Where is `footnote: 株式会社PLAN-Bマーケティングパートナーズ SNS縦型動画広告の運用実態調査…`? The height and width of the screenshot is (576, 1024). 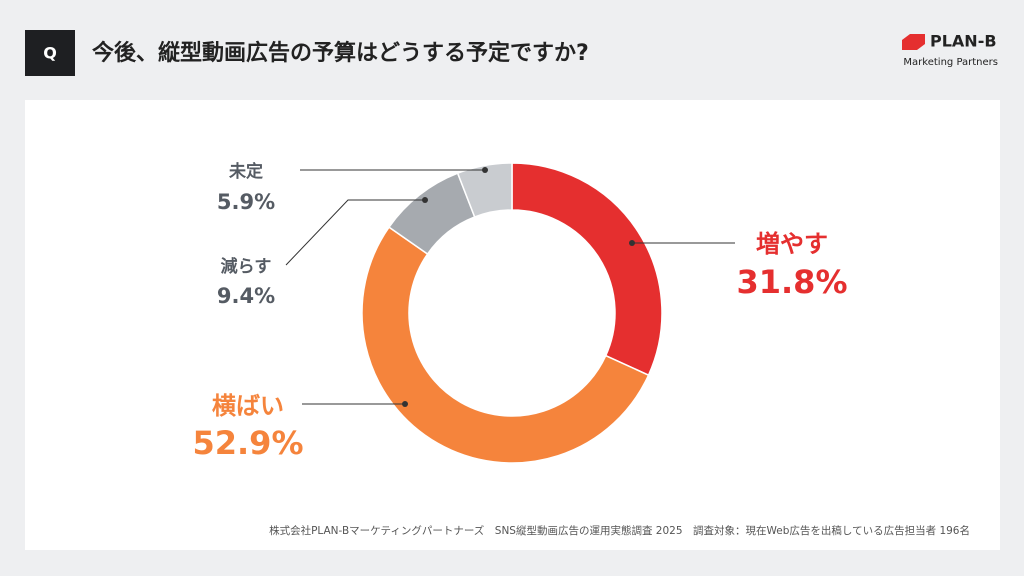
footnote: 株式会社PLAN-Bマーケティングパートナーズ SNS縦型動画広告の運用実態調査… is located at coordinates (619, 530).